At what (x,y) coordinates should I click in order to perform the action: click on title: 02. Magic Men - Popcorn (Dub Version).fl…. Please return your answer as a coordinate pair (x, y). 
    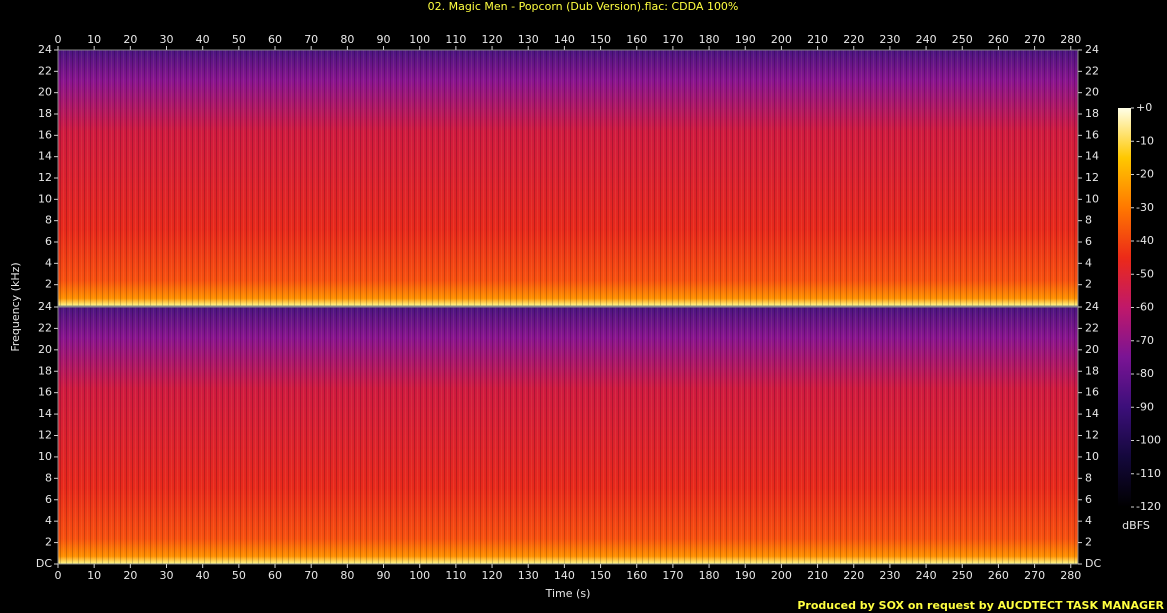
    Looking at the image, I should click on (583, 6).